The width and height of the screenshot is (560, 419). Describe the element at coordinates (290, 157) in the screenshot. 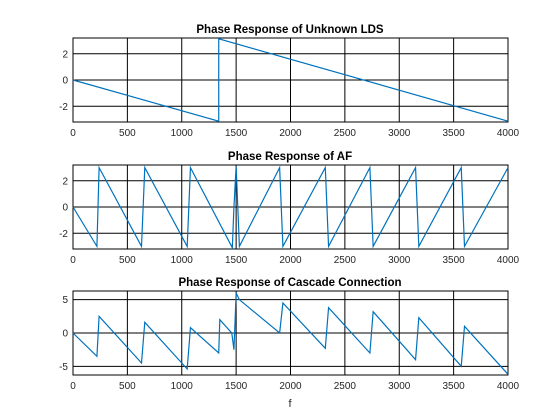

I see `chart-title: Phase Response of AF` at that location.